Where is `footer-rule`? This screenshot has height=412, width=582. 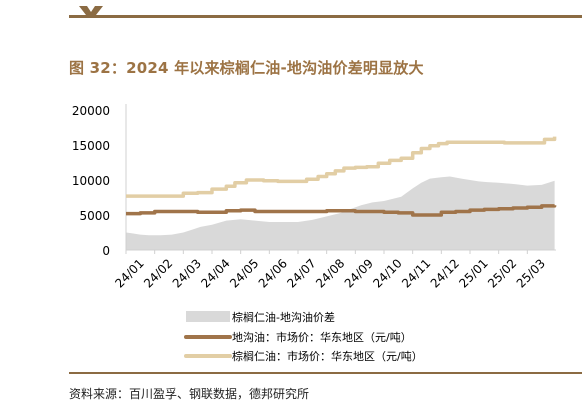 footer-rule is located at coordinates (325, 373).